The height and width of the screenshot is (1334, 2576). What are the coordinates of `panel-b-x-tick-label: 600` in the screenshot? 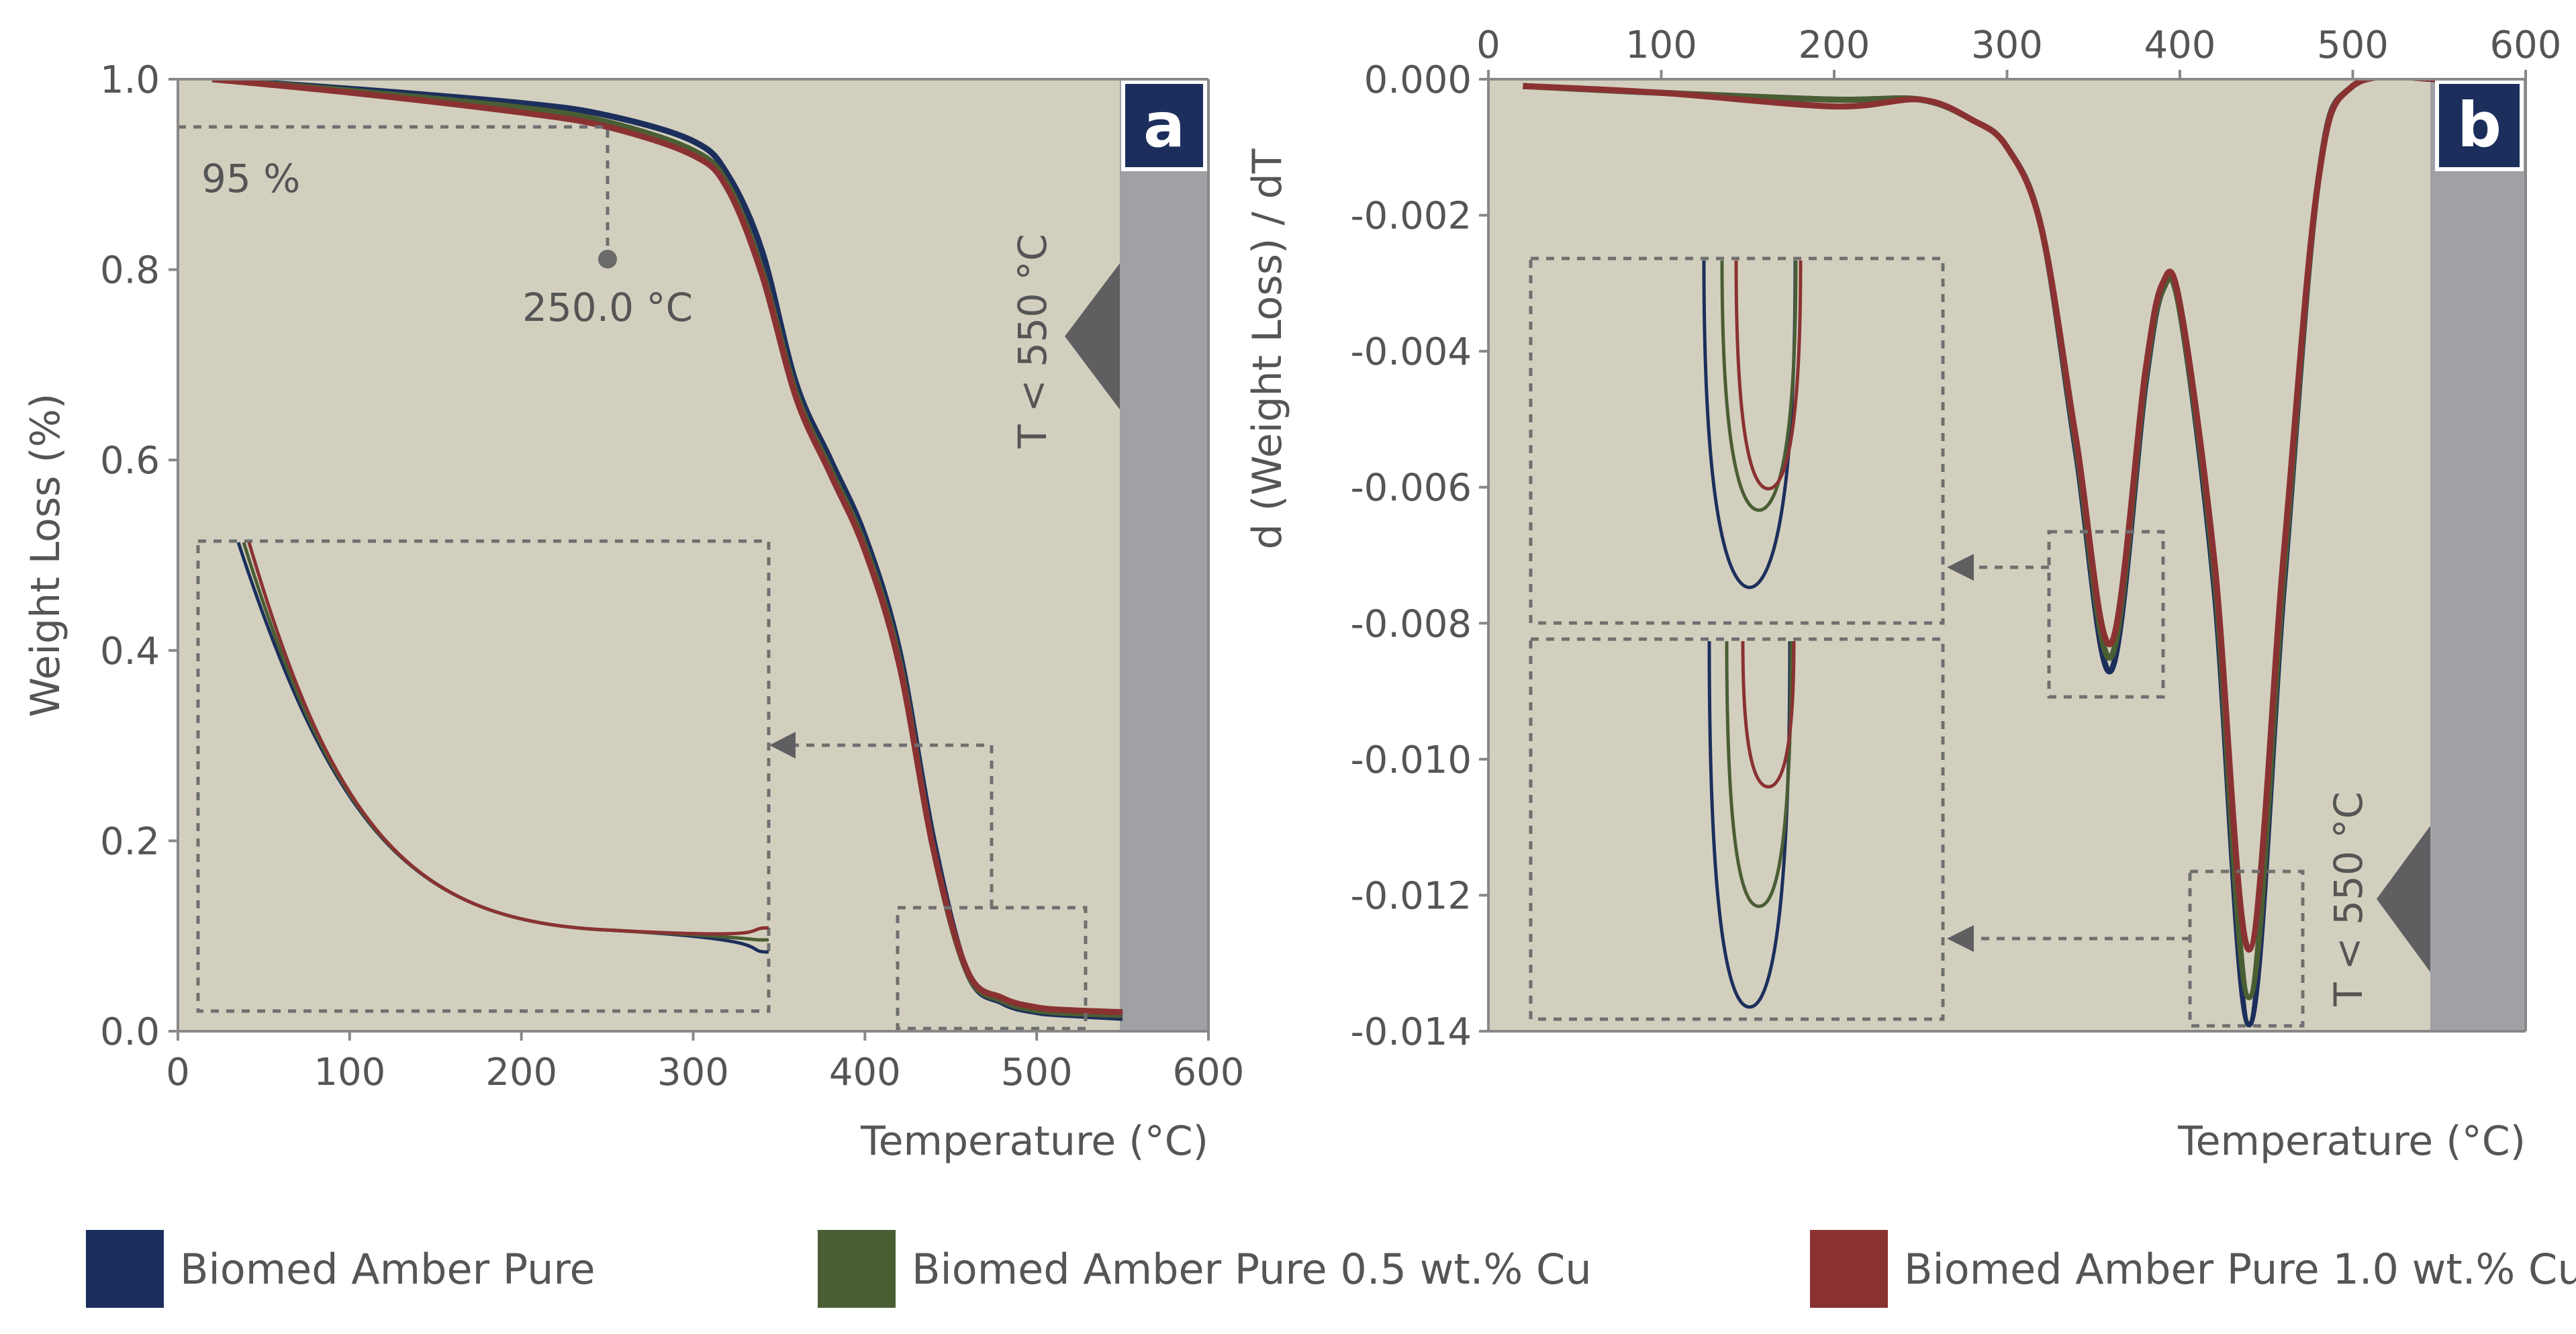 It's located at (2526, 45).